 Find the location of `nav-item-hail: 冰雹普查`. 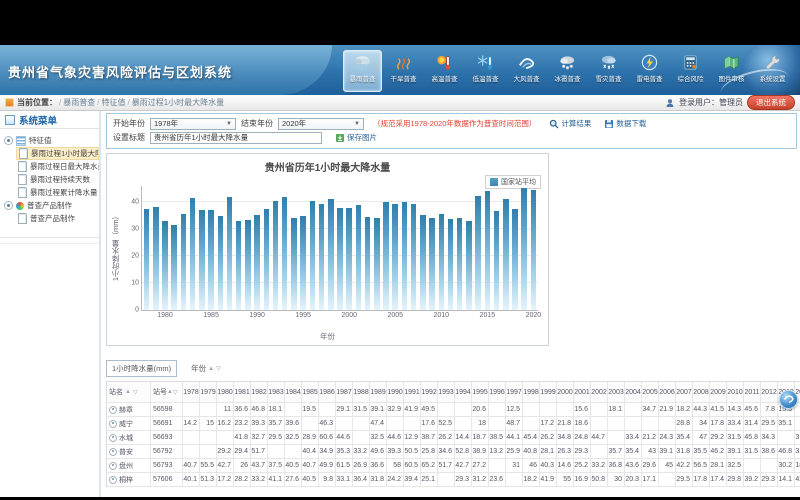

nav-item-hail: 冰雹普查 is located at coordinates (567, 71).